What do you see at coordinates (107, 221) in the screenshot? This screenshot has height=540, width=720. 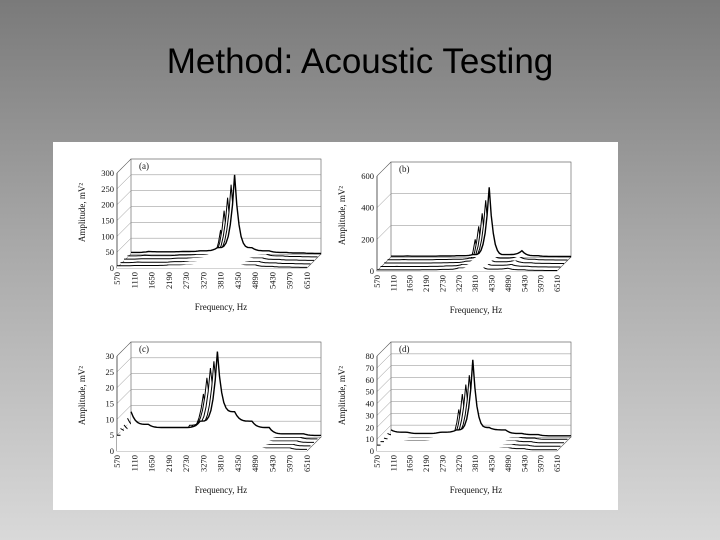 I see `y-tick-label: 150` at bounding box center [107, 221].